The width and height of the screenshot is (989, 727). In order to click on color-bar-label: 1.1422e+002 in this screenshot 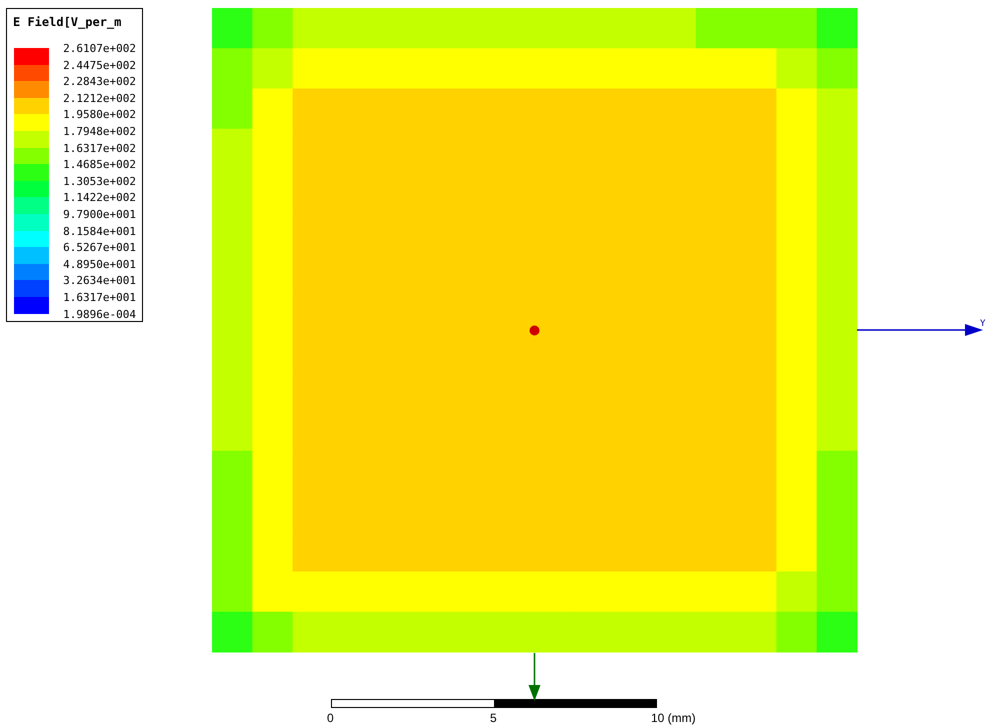, I will do `click(99, 197)`.